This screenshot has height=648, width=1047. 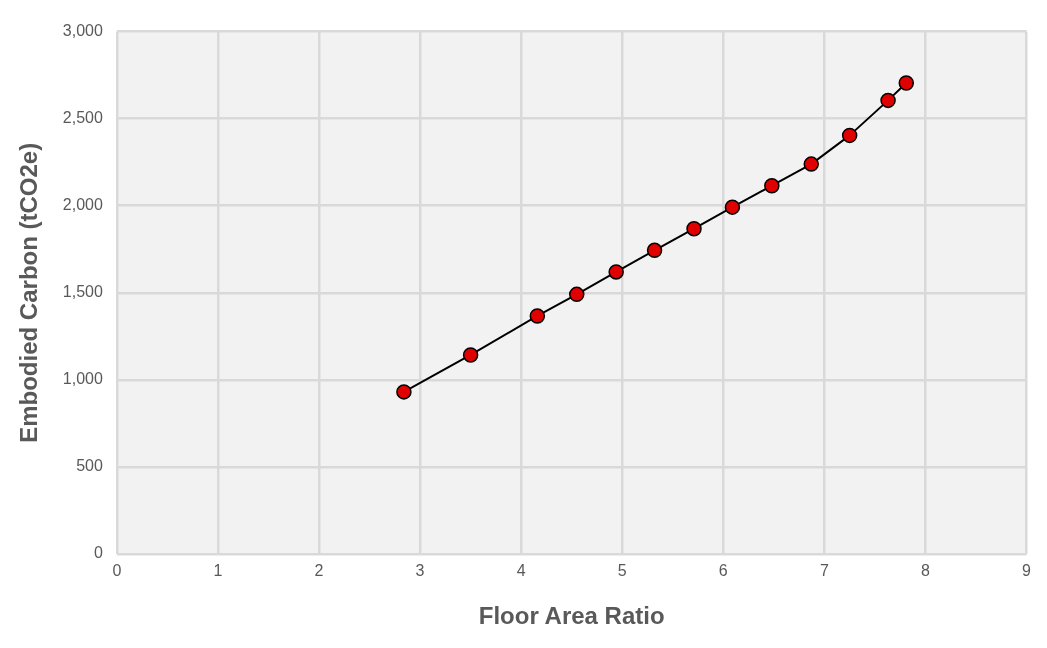 What do you see at coordinates (82, 379) in the screenshot?
I see `y-tick-label: 1,000` at bounding box center [82, 379].